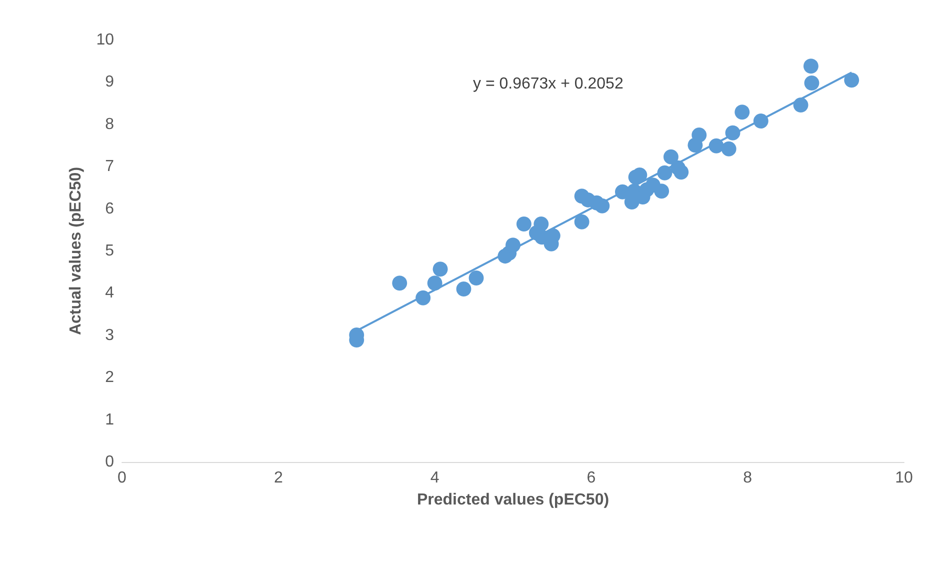  Describe the element at coordinates (435, 478) in the screenshot. I see `x-tick-label: 4` at that location.